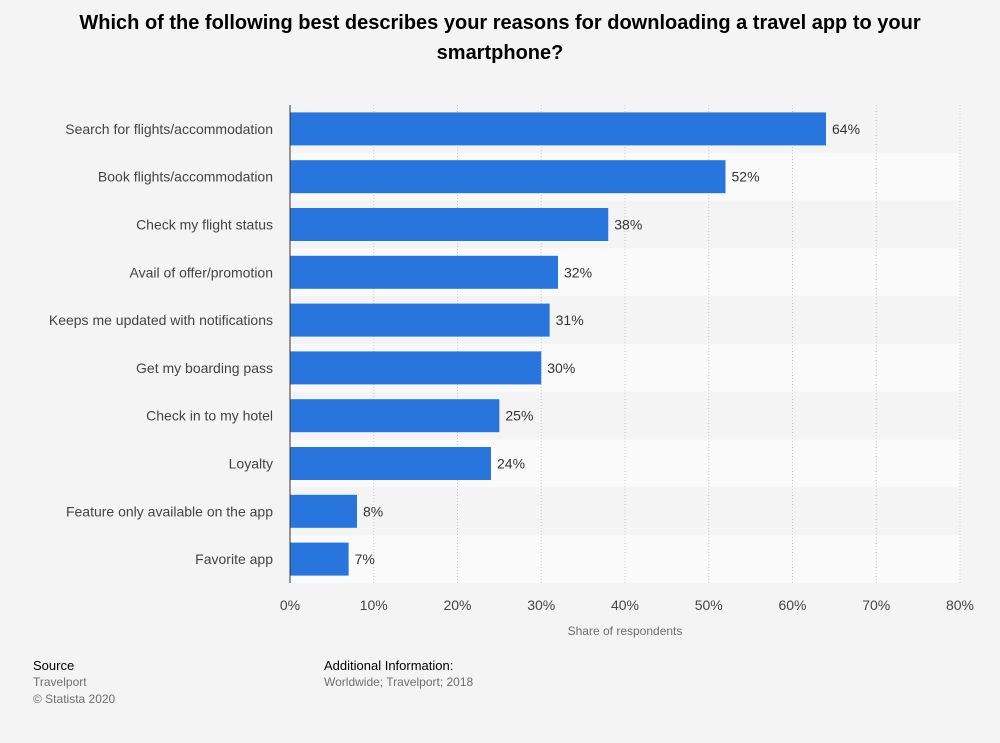  What do you see at coordinates (365, 559) in the screenshot?
I see `data-label: 7%` at bounding box center [365, 559].